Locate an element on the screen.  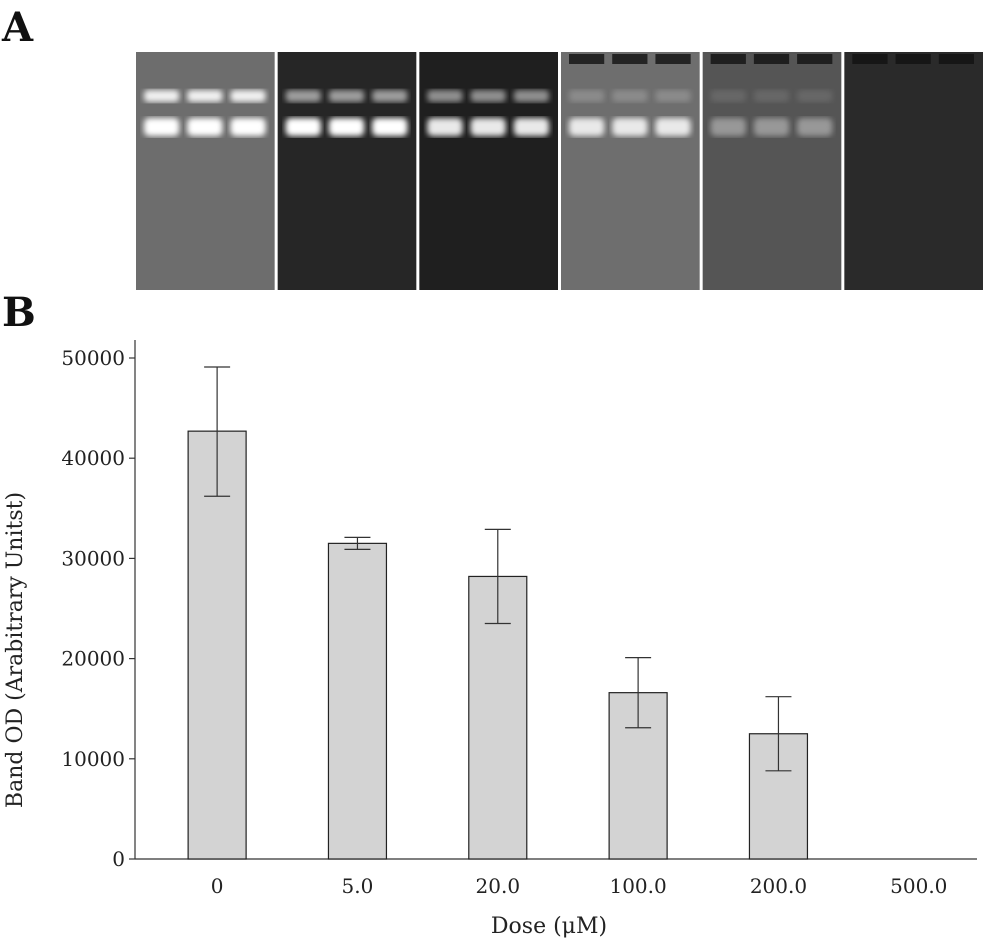
x-axis-title: Dose (μM) is located at coordinates (549, 926).